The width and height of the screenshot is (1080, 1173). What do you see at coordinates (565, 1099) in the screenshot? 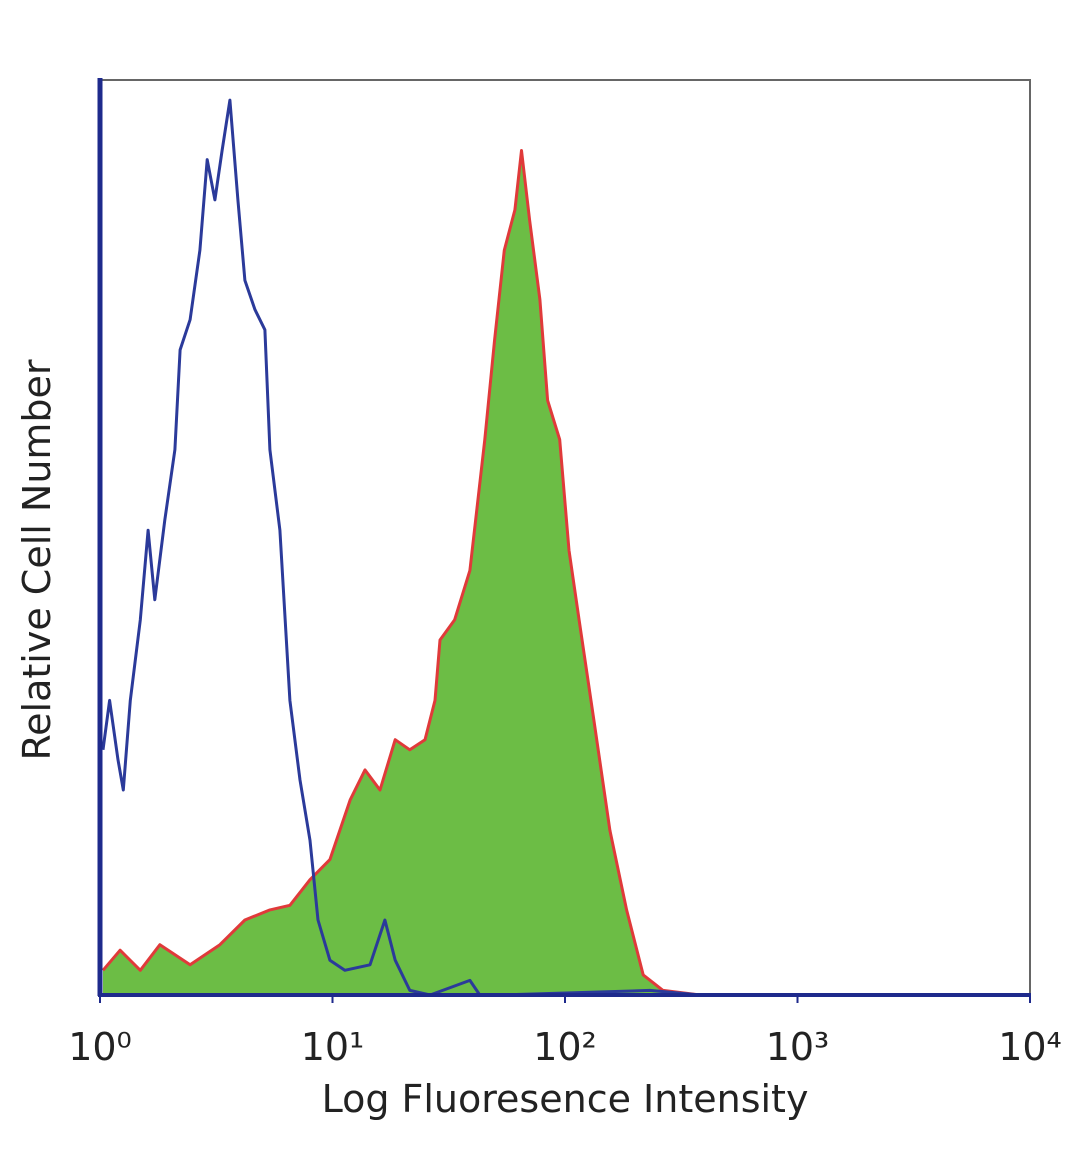
I see `x-axis-label: Log Fluoresence Intensity` at bounding box center [565, 1099].